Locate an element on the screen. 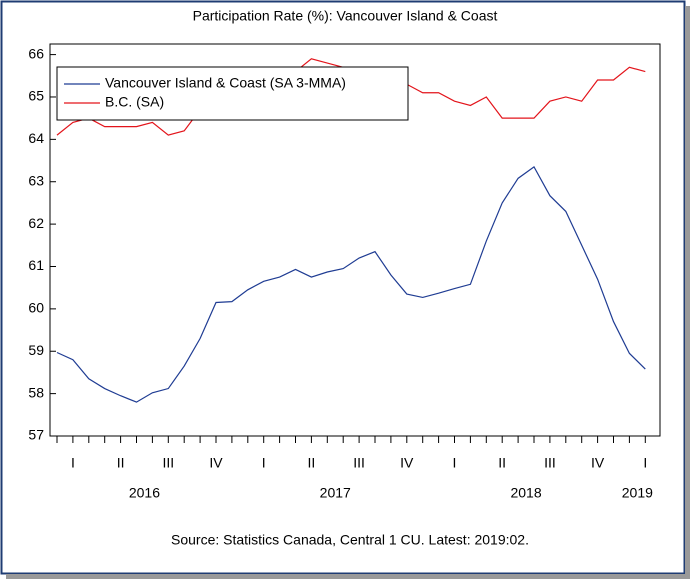 This screenshot has height=579, width=691. y-tick-label: 62 is located at coordinates (36, 223).